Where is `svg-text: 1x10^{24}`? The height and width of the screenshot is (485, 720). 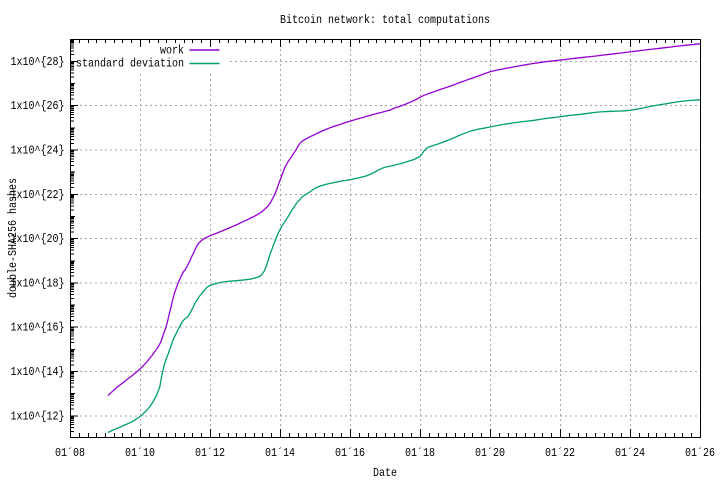
svg-text: 1x10^{24} is located at coordinates (38, 151).